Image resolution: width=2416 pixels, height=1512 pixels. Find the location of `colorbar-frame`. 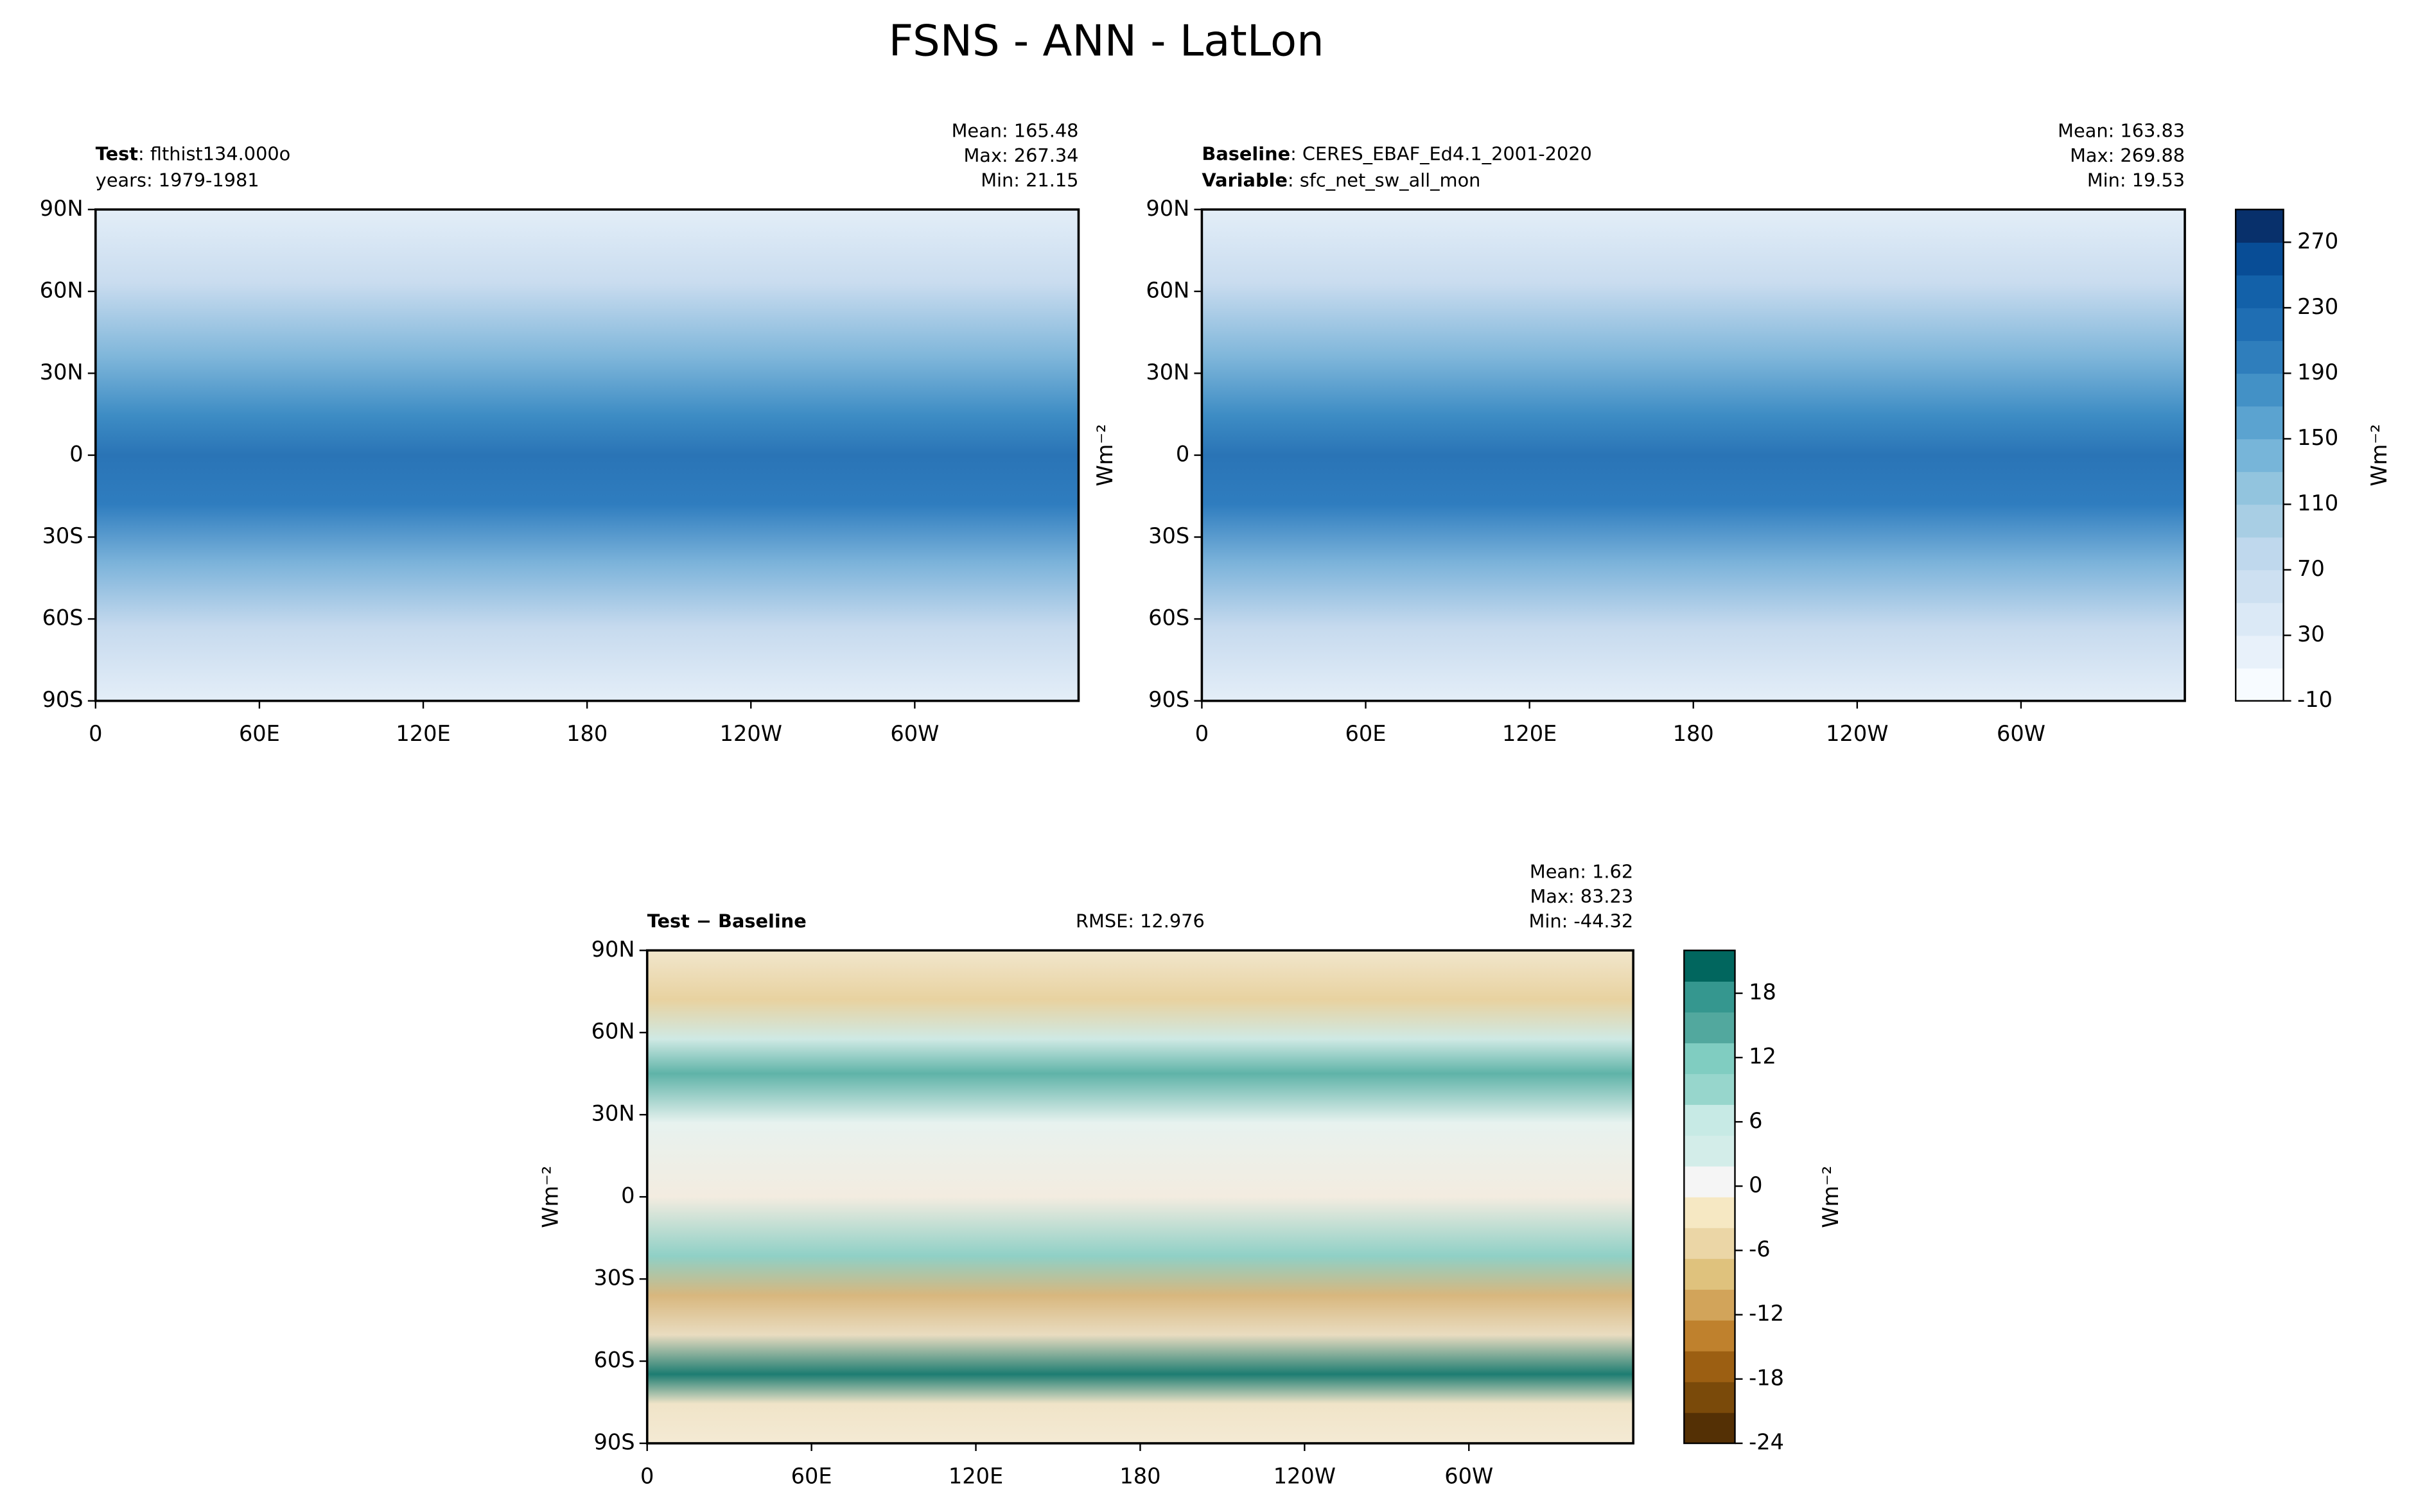

colorbar-frame is located at coordinates (1709, 1197).